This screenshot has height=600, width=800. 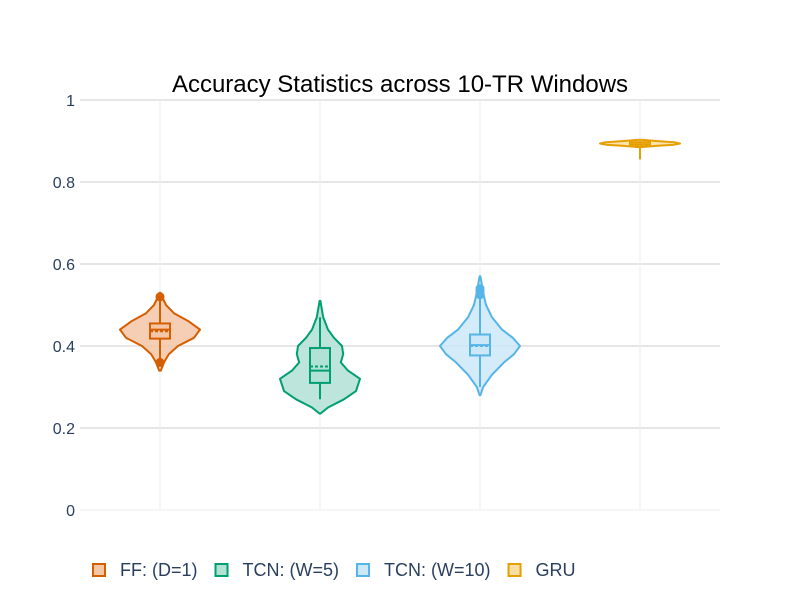 I want to click on legend-item-1: TCN: (W=5), so click(x=277, y=570).